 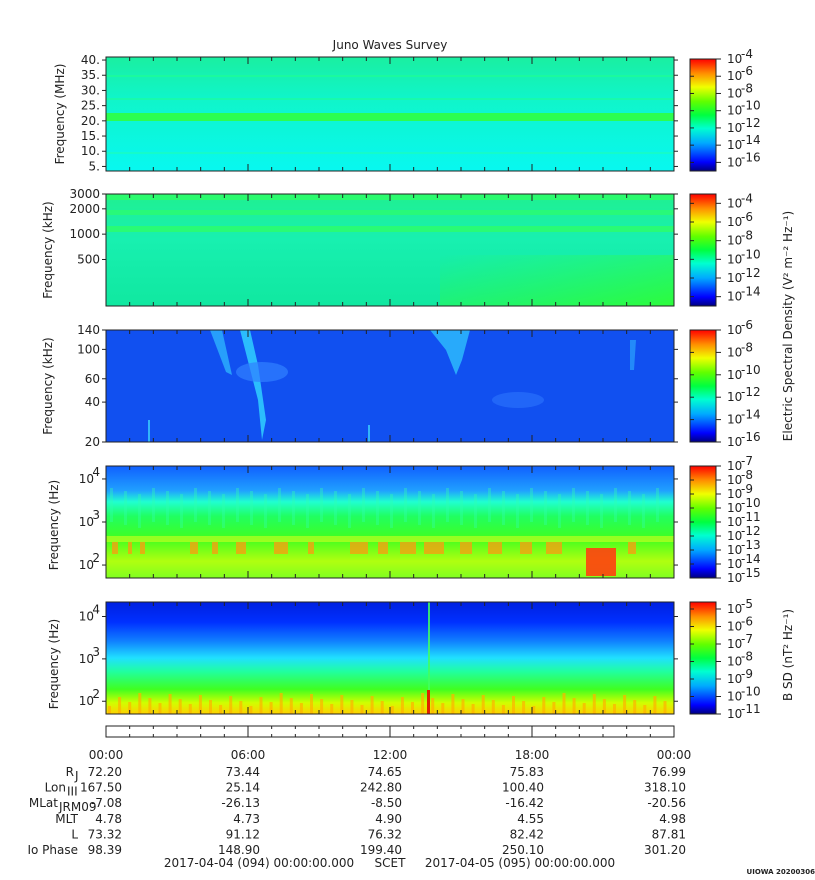 What do you see at coordinates (747, 604) in the screenshot?
I see `colorbar-tick-exponent: -5` at bounding box center [747, 604].